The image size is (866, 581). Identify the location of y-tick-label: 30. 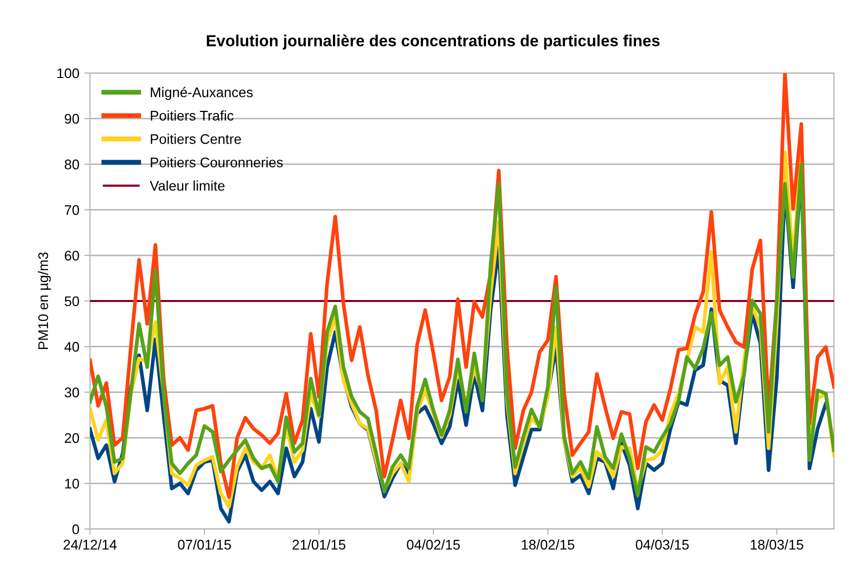
(72, 393).